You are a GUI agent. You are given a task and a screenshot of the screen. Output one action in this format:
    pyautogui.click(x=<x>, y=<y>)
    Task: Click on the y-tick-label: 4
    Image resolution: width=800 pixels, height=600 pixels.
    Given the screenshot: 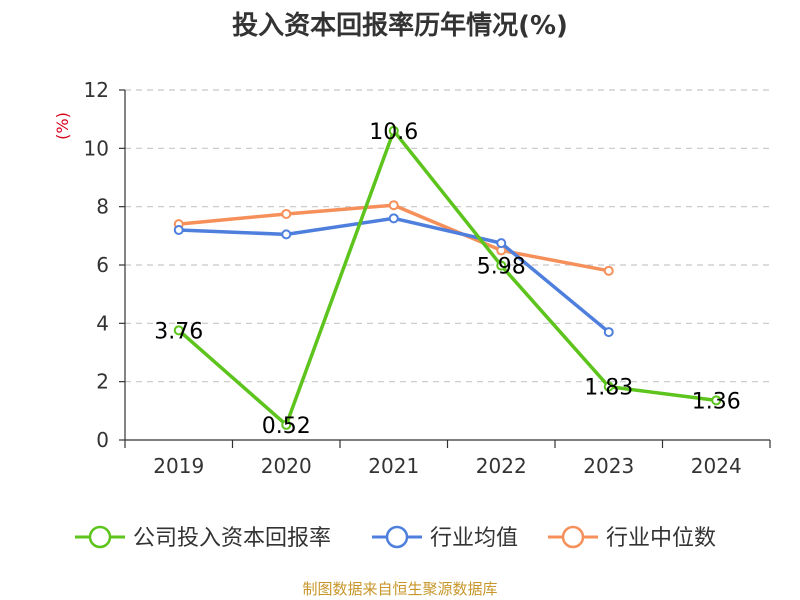 What is the action you would take?
    pyautogui.click(x=102, y=323)
    